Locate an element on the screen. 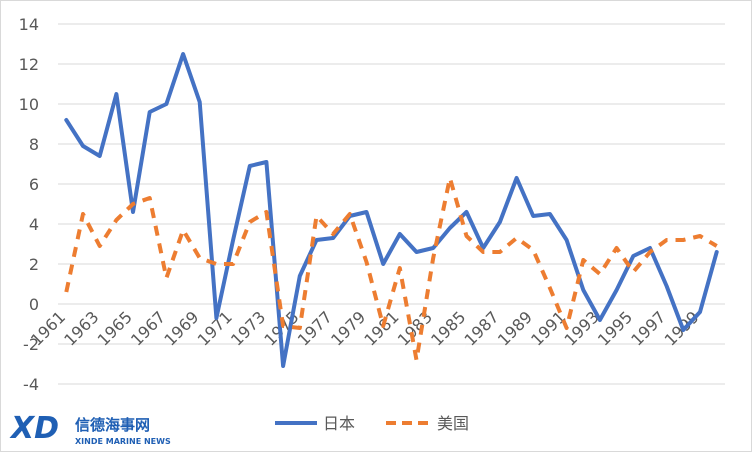 This screenshot has width=752, height=453. y-tick-label: 4 is located at coordinates (34, 224).